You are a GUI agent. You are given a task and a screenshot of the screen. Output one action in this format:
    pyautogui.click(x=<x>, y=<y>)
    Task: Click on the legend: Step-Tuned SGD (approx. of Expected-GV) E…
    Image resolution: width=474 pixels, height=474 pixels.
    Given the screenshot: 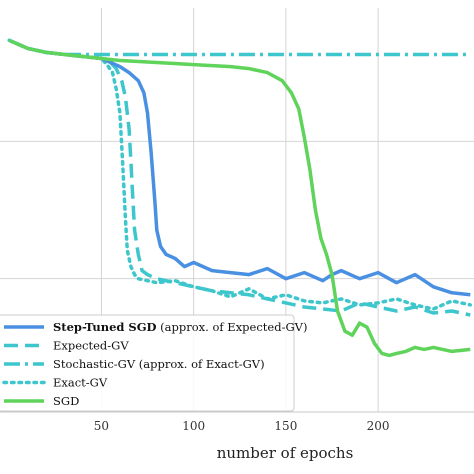 What is the action you would take?
    pyautogui.click(x=153, y=363)
    